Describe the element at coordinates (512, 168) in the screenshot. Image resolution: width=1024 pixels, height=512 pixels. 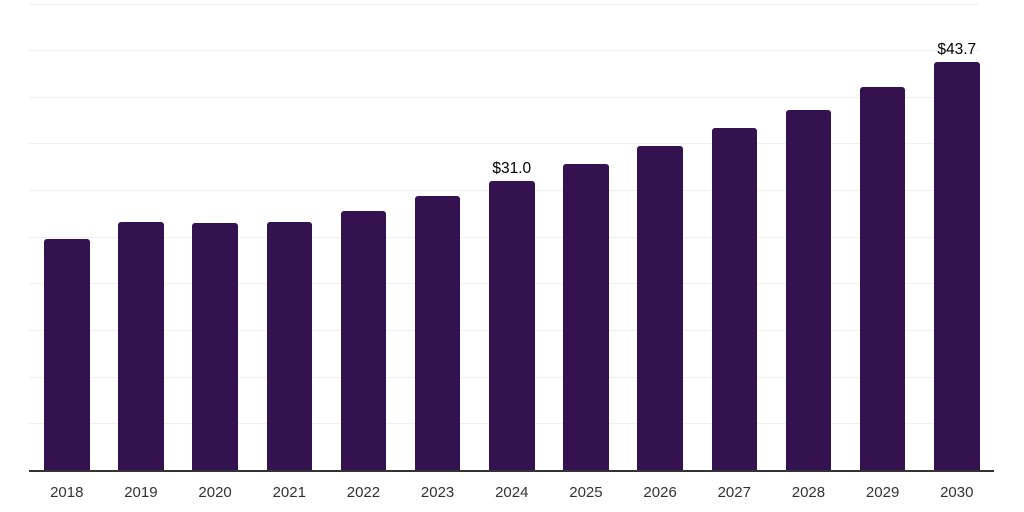
I see `bar-value-label-2024: $31.0` at that location.